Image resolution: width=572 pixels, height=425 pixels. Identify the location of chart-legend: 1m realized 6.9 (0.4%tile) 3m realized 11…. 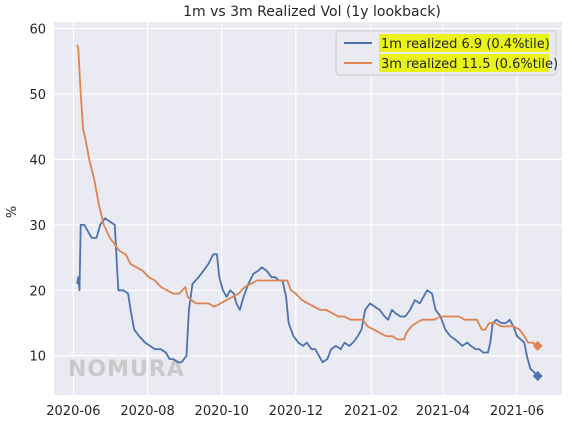
(446, 53).